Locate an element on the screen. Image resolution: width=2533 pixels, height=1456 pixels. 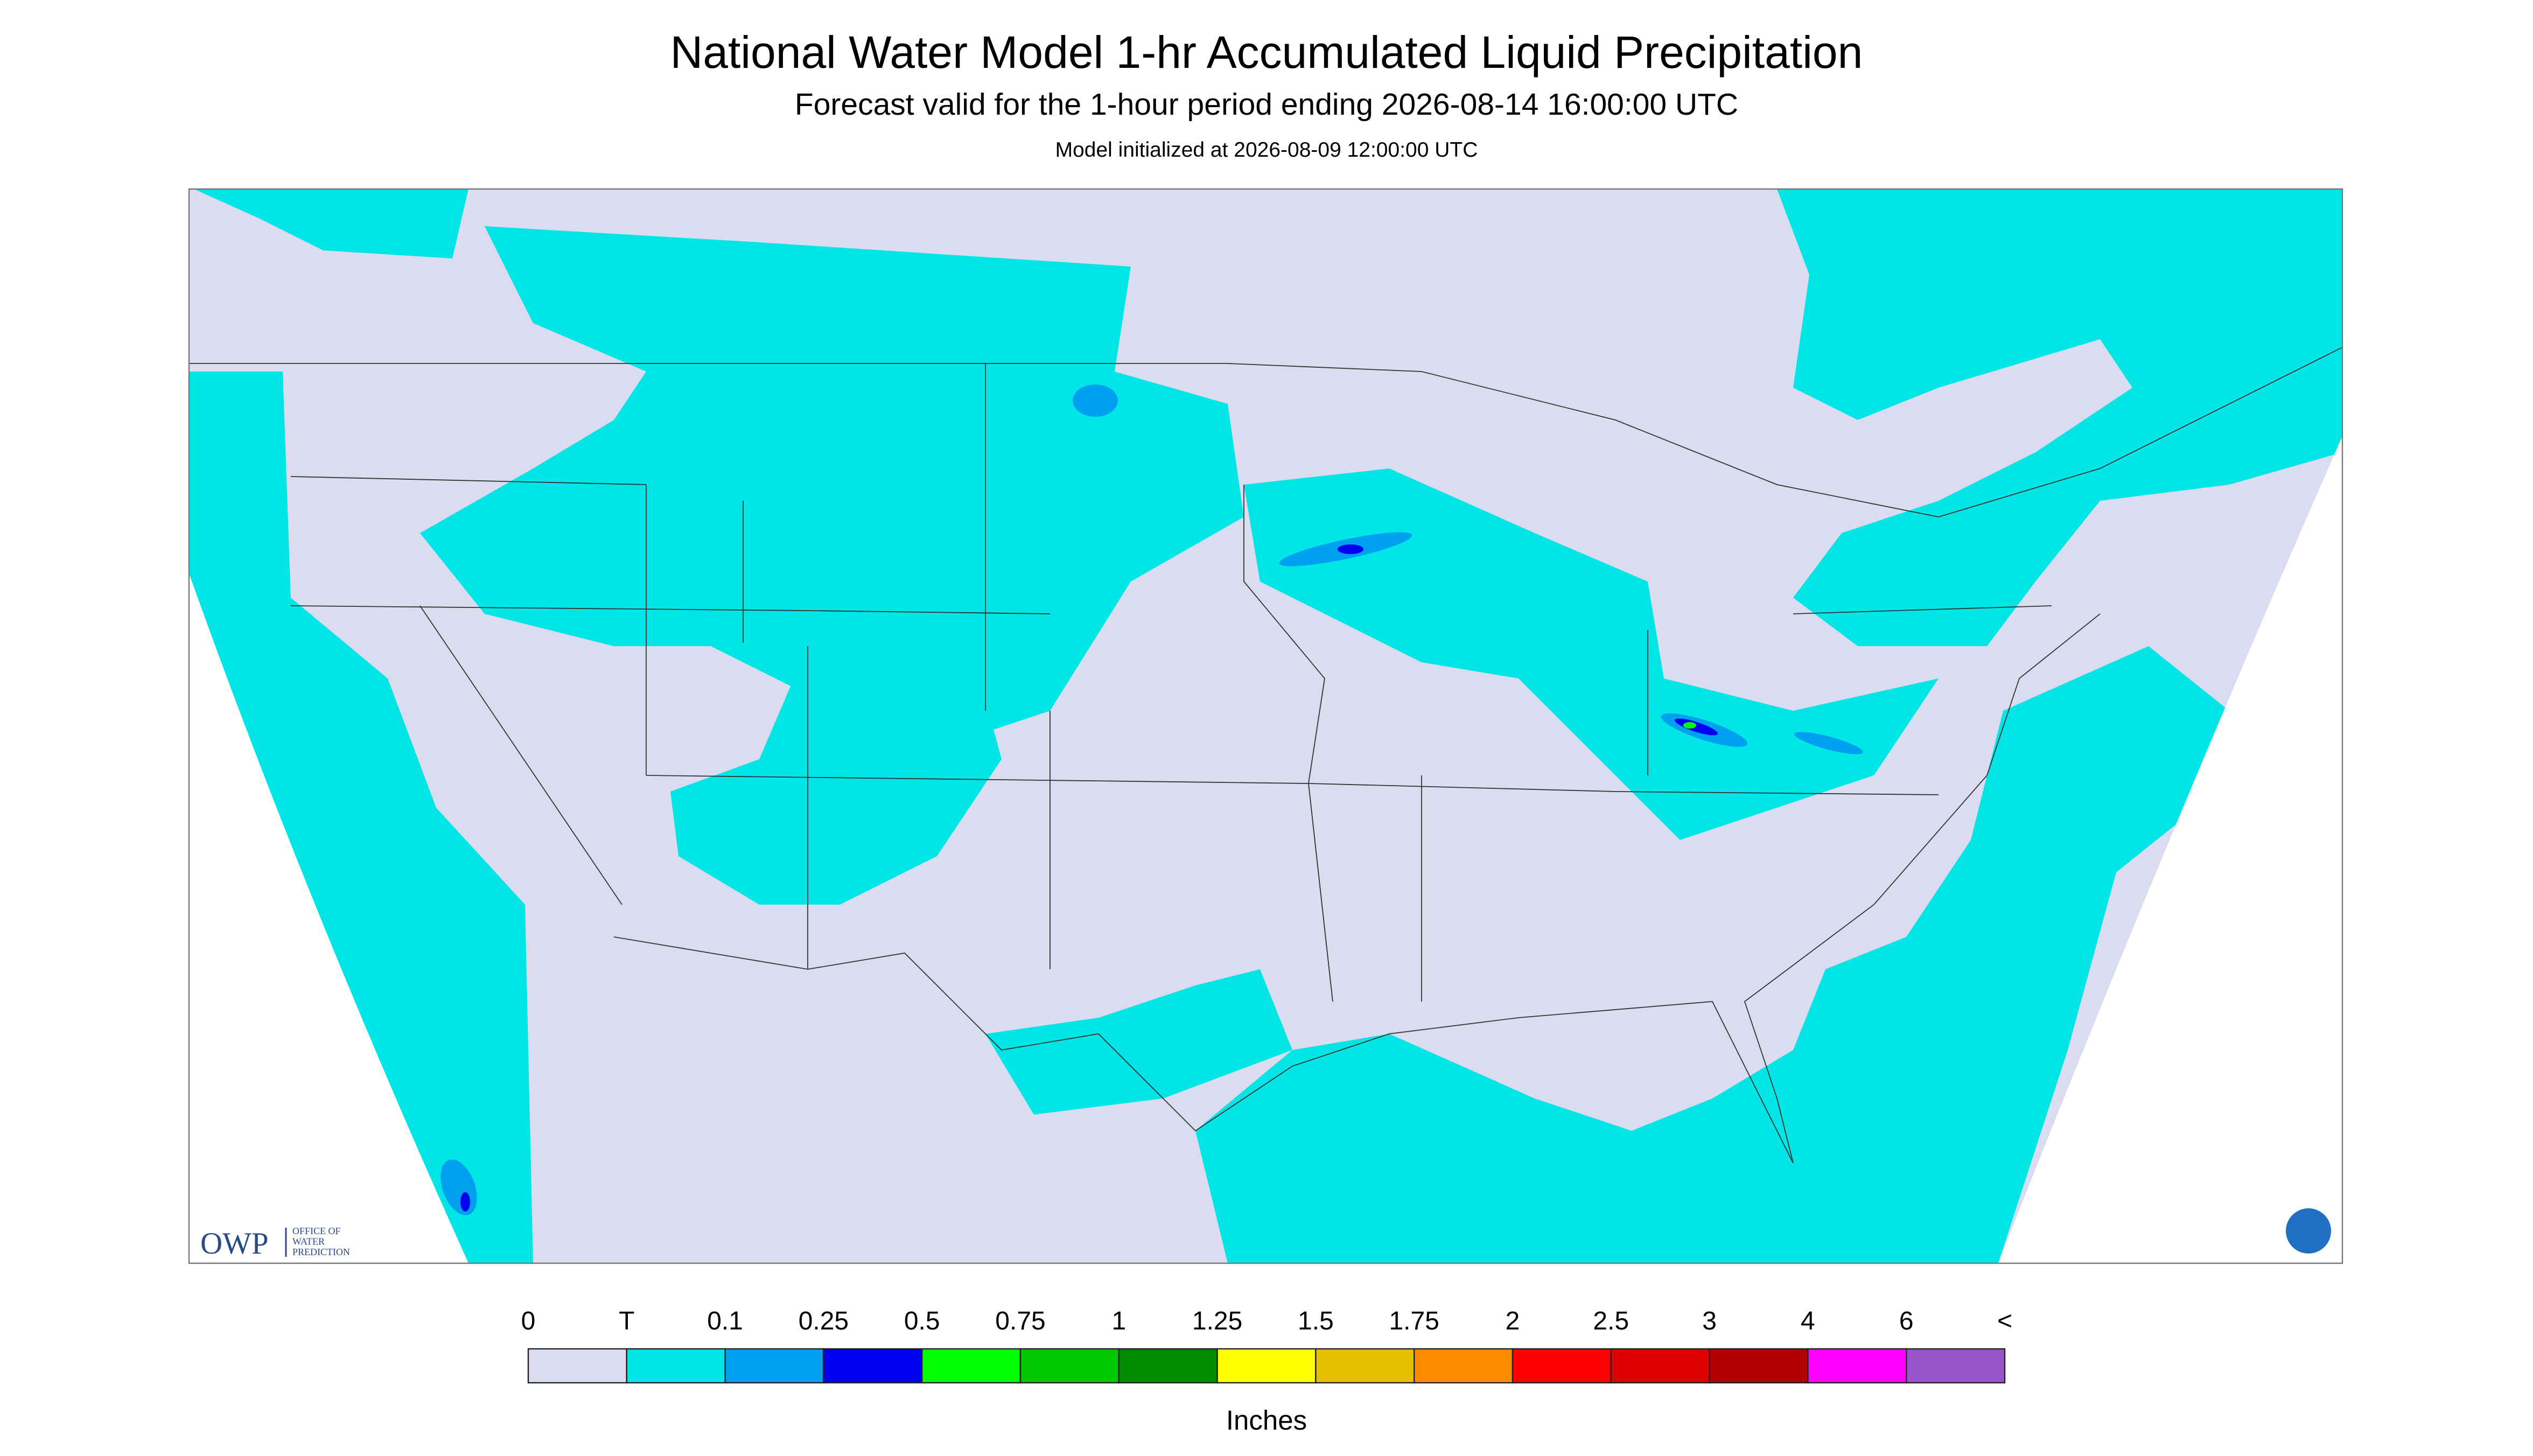
legend-label: 2 is located at coordinates (1513, 1321).